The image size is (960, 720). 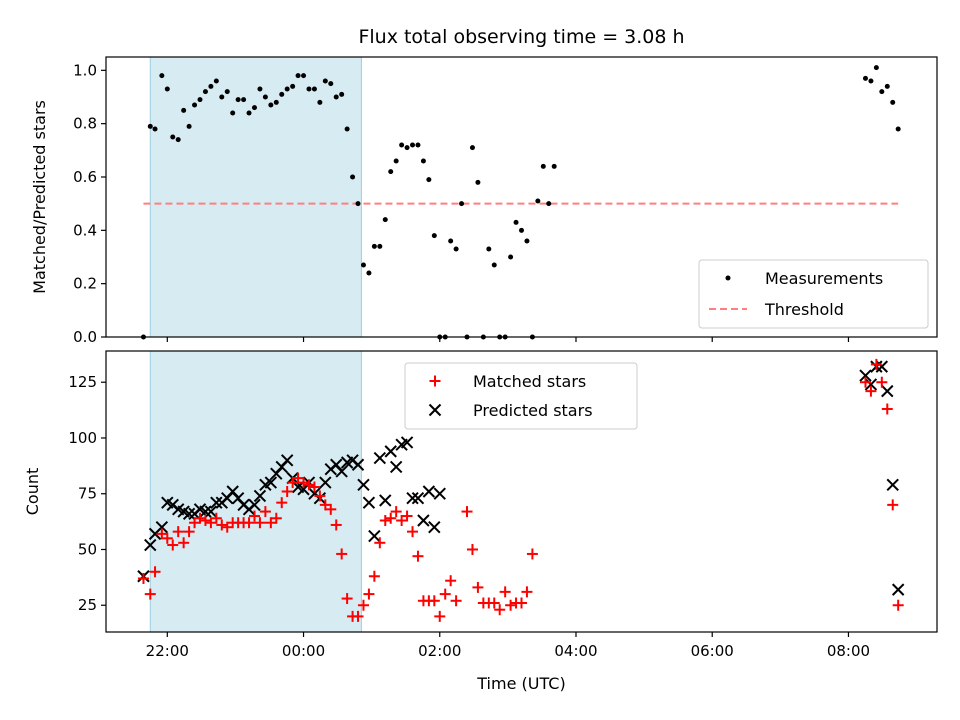 What do you see at coordinates (85, 70) in the screenshot?
I see `ratio-y-tick-label: 1.0` at bounding box center [85, 70].